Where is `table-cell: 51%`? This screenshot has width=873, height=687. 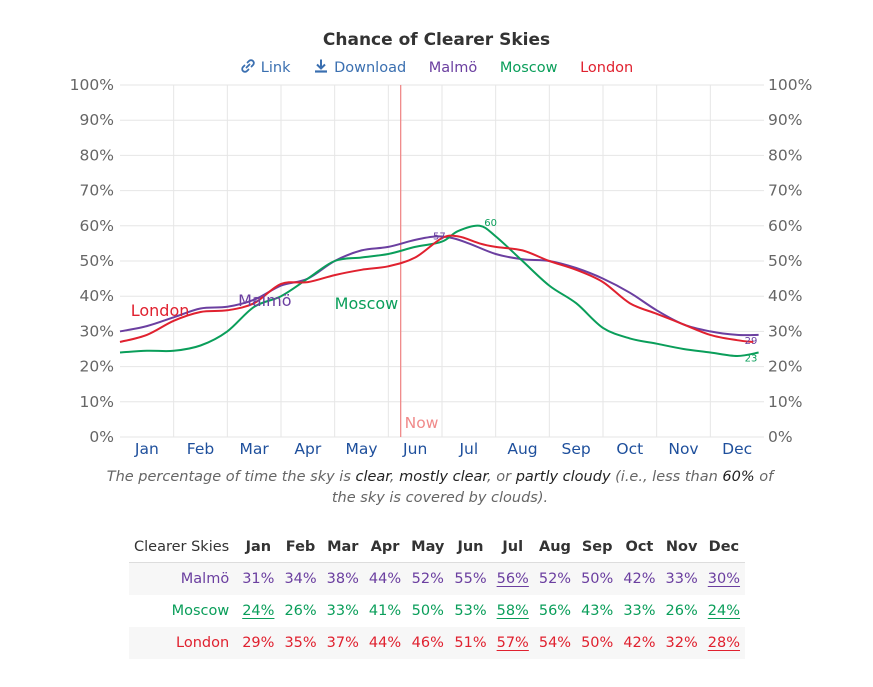
table-cell: 51% is located at coordinates (470, 643).